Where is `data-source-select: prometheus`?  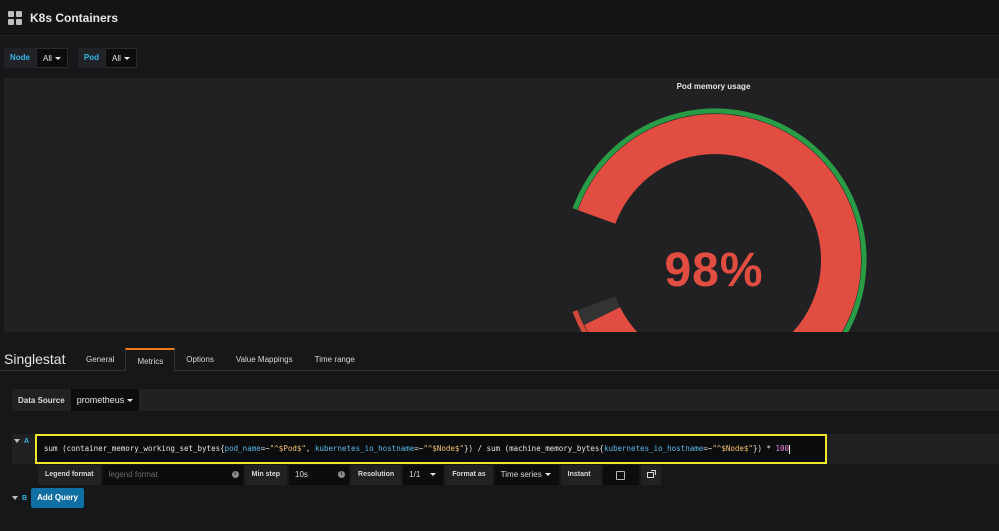
data-source-select: prometheus is located at coordinates (105, 400).